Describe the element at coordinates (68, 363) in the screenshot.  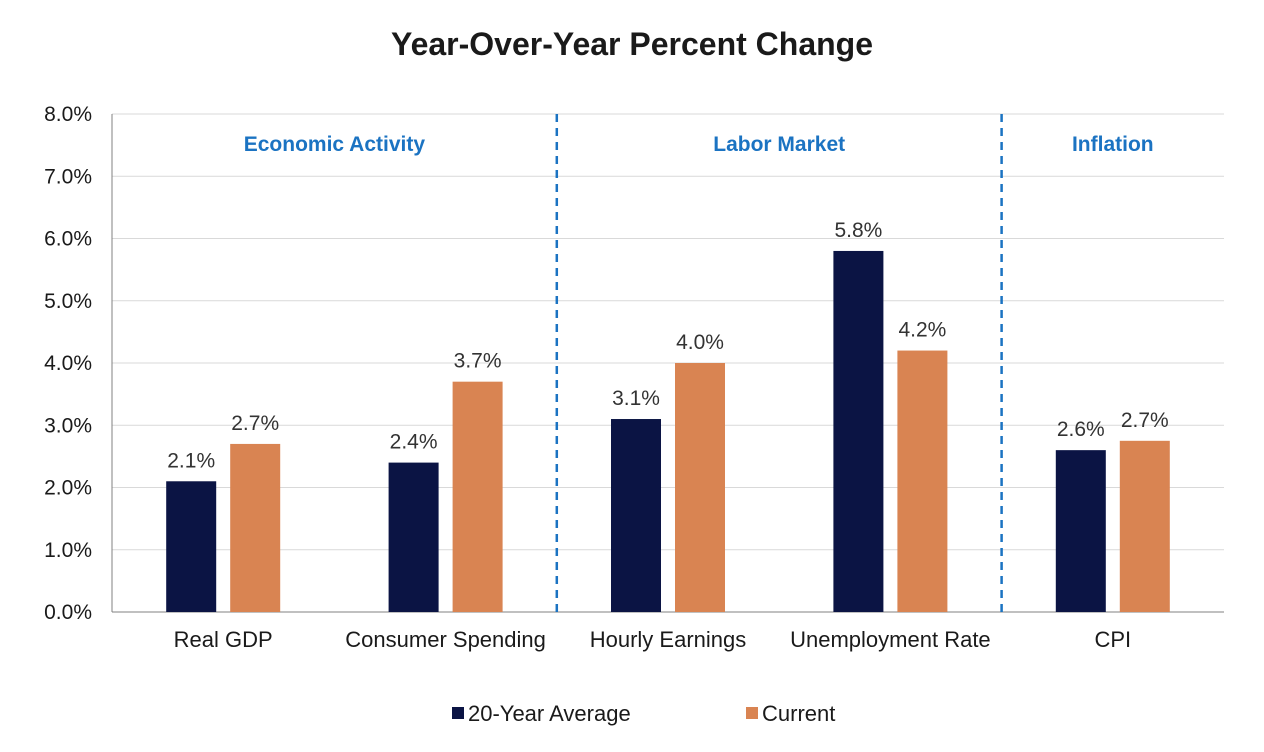
I see `y-tick-label: 4.0%` at that location.